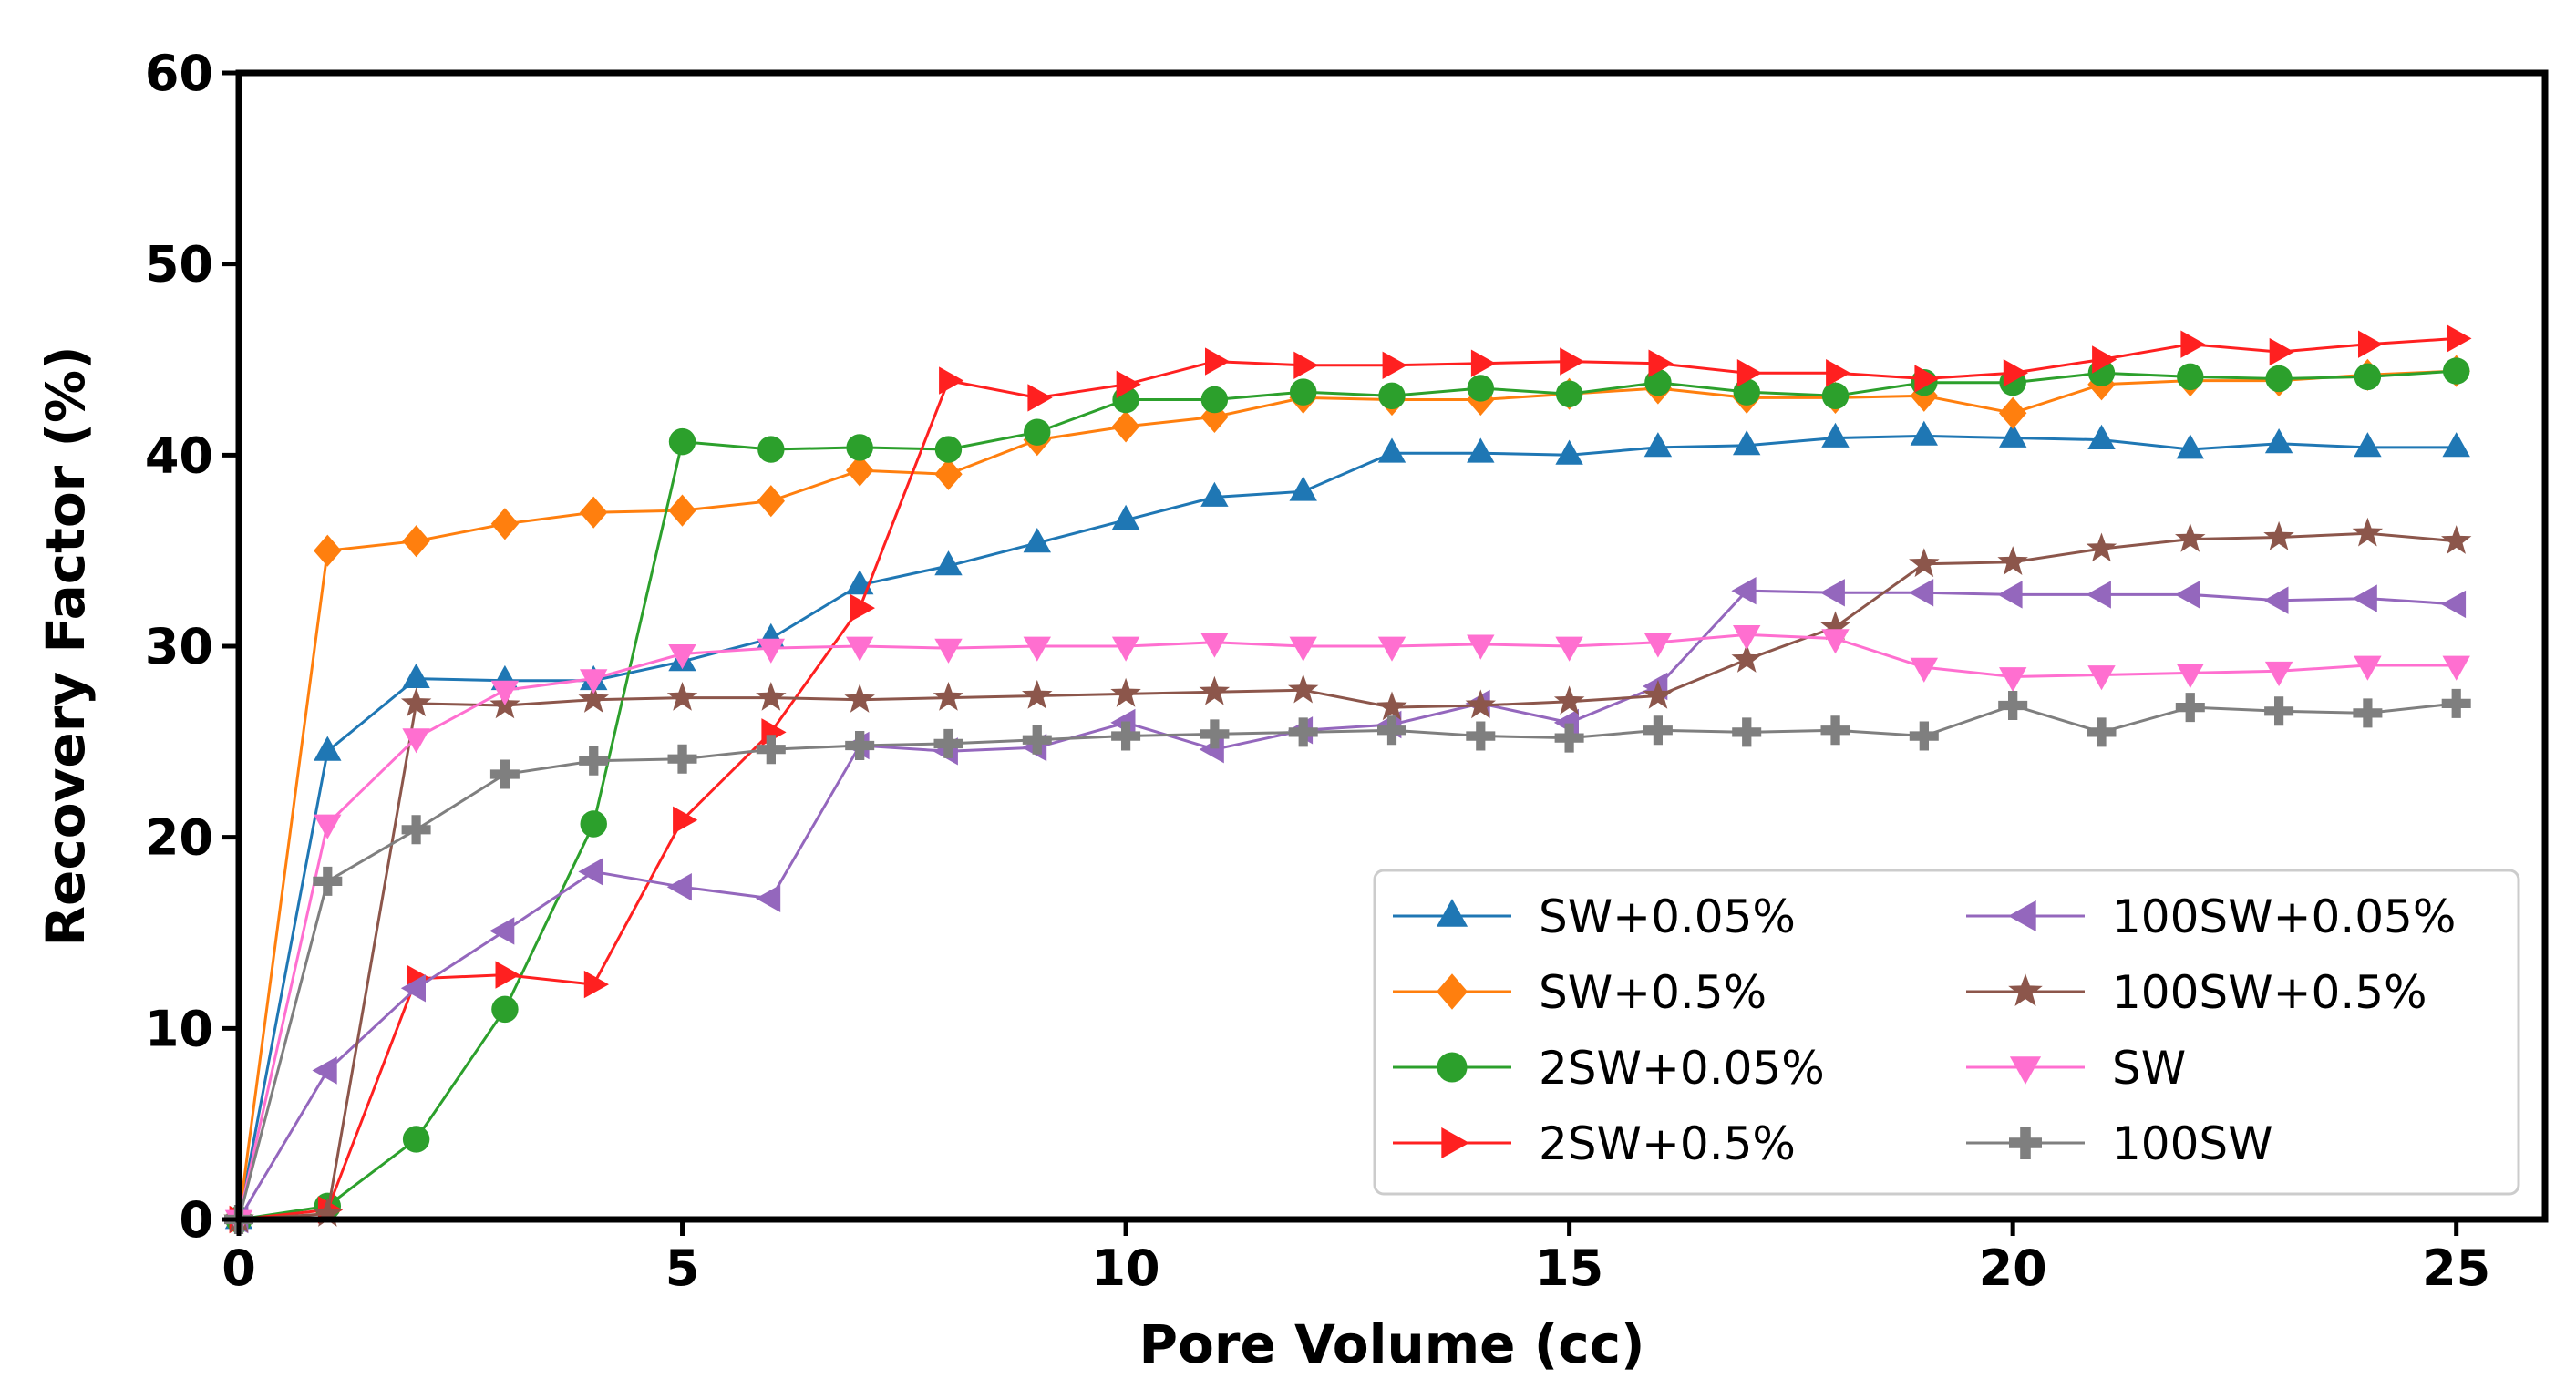  I want to click on x-tick-label: 25, so click(2456, 1269).